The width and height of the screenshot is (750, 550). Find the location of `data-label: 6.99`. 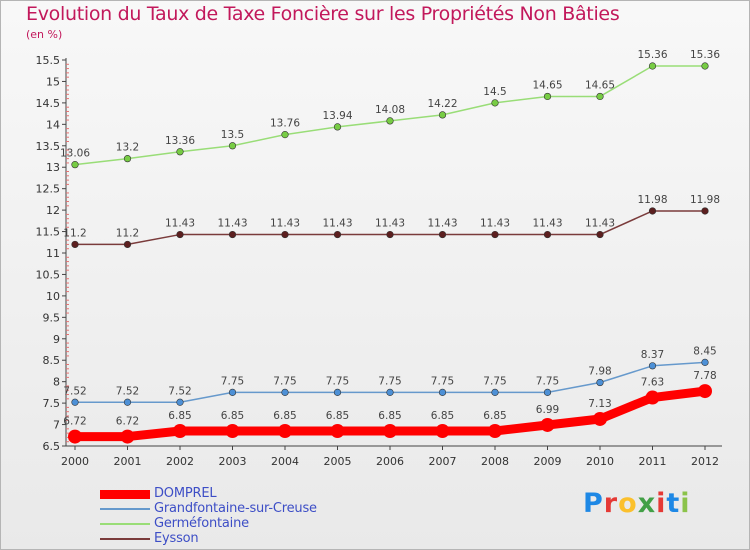

data-label: 6.99 is located at coordinates (547, 410).